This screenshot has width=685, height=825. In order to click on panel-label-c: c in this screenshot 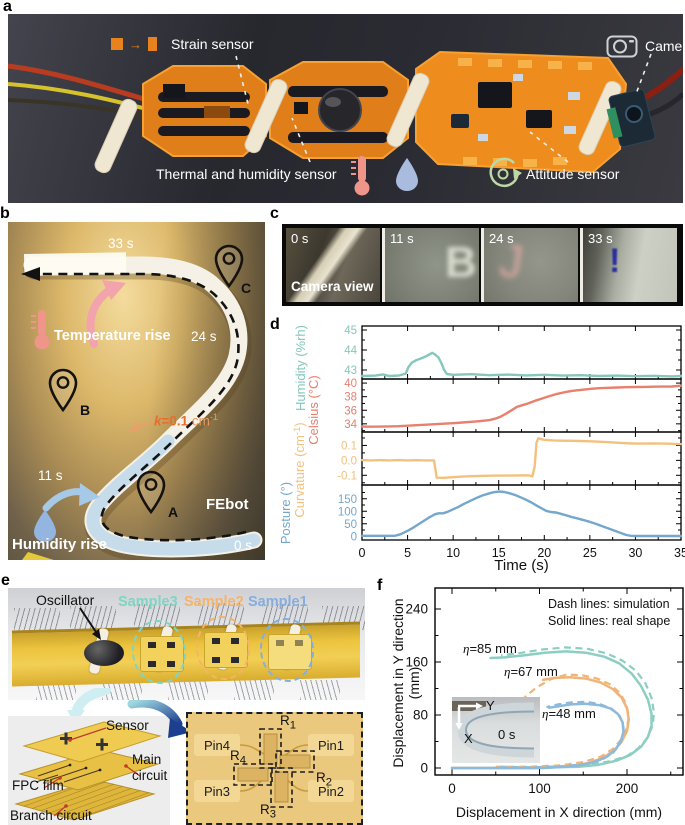, I will do `click(274, 213)`.